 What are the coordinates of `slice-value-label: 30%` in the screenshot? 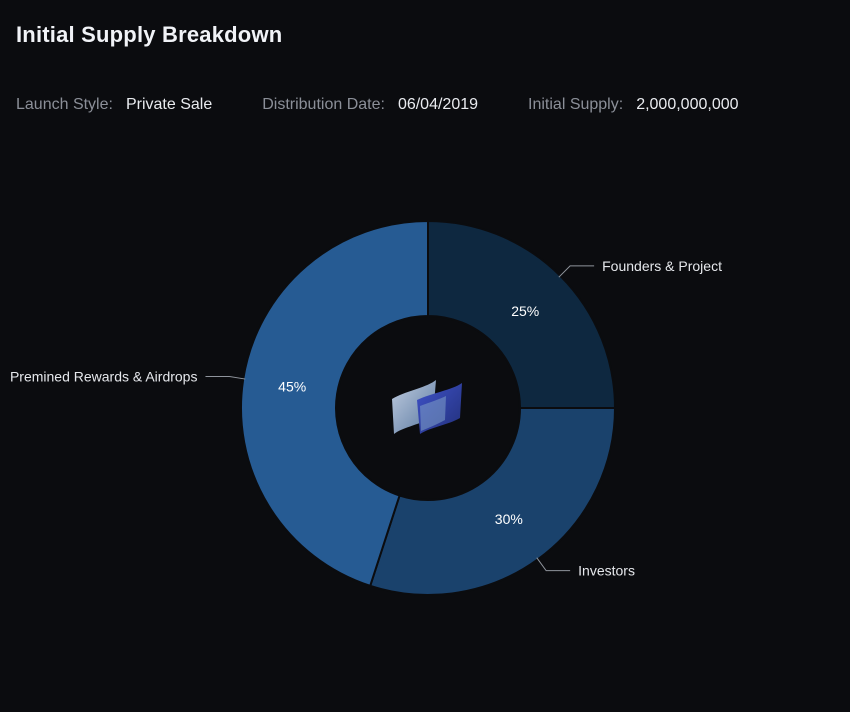 It's located at (509, 519).